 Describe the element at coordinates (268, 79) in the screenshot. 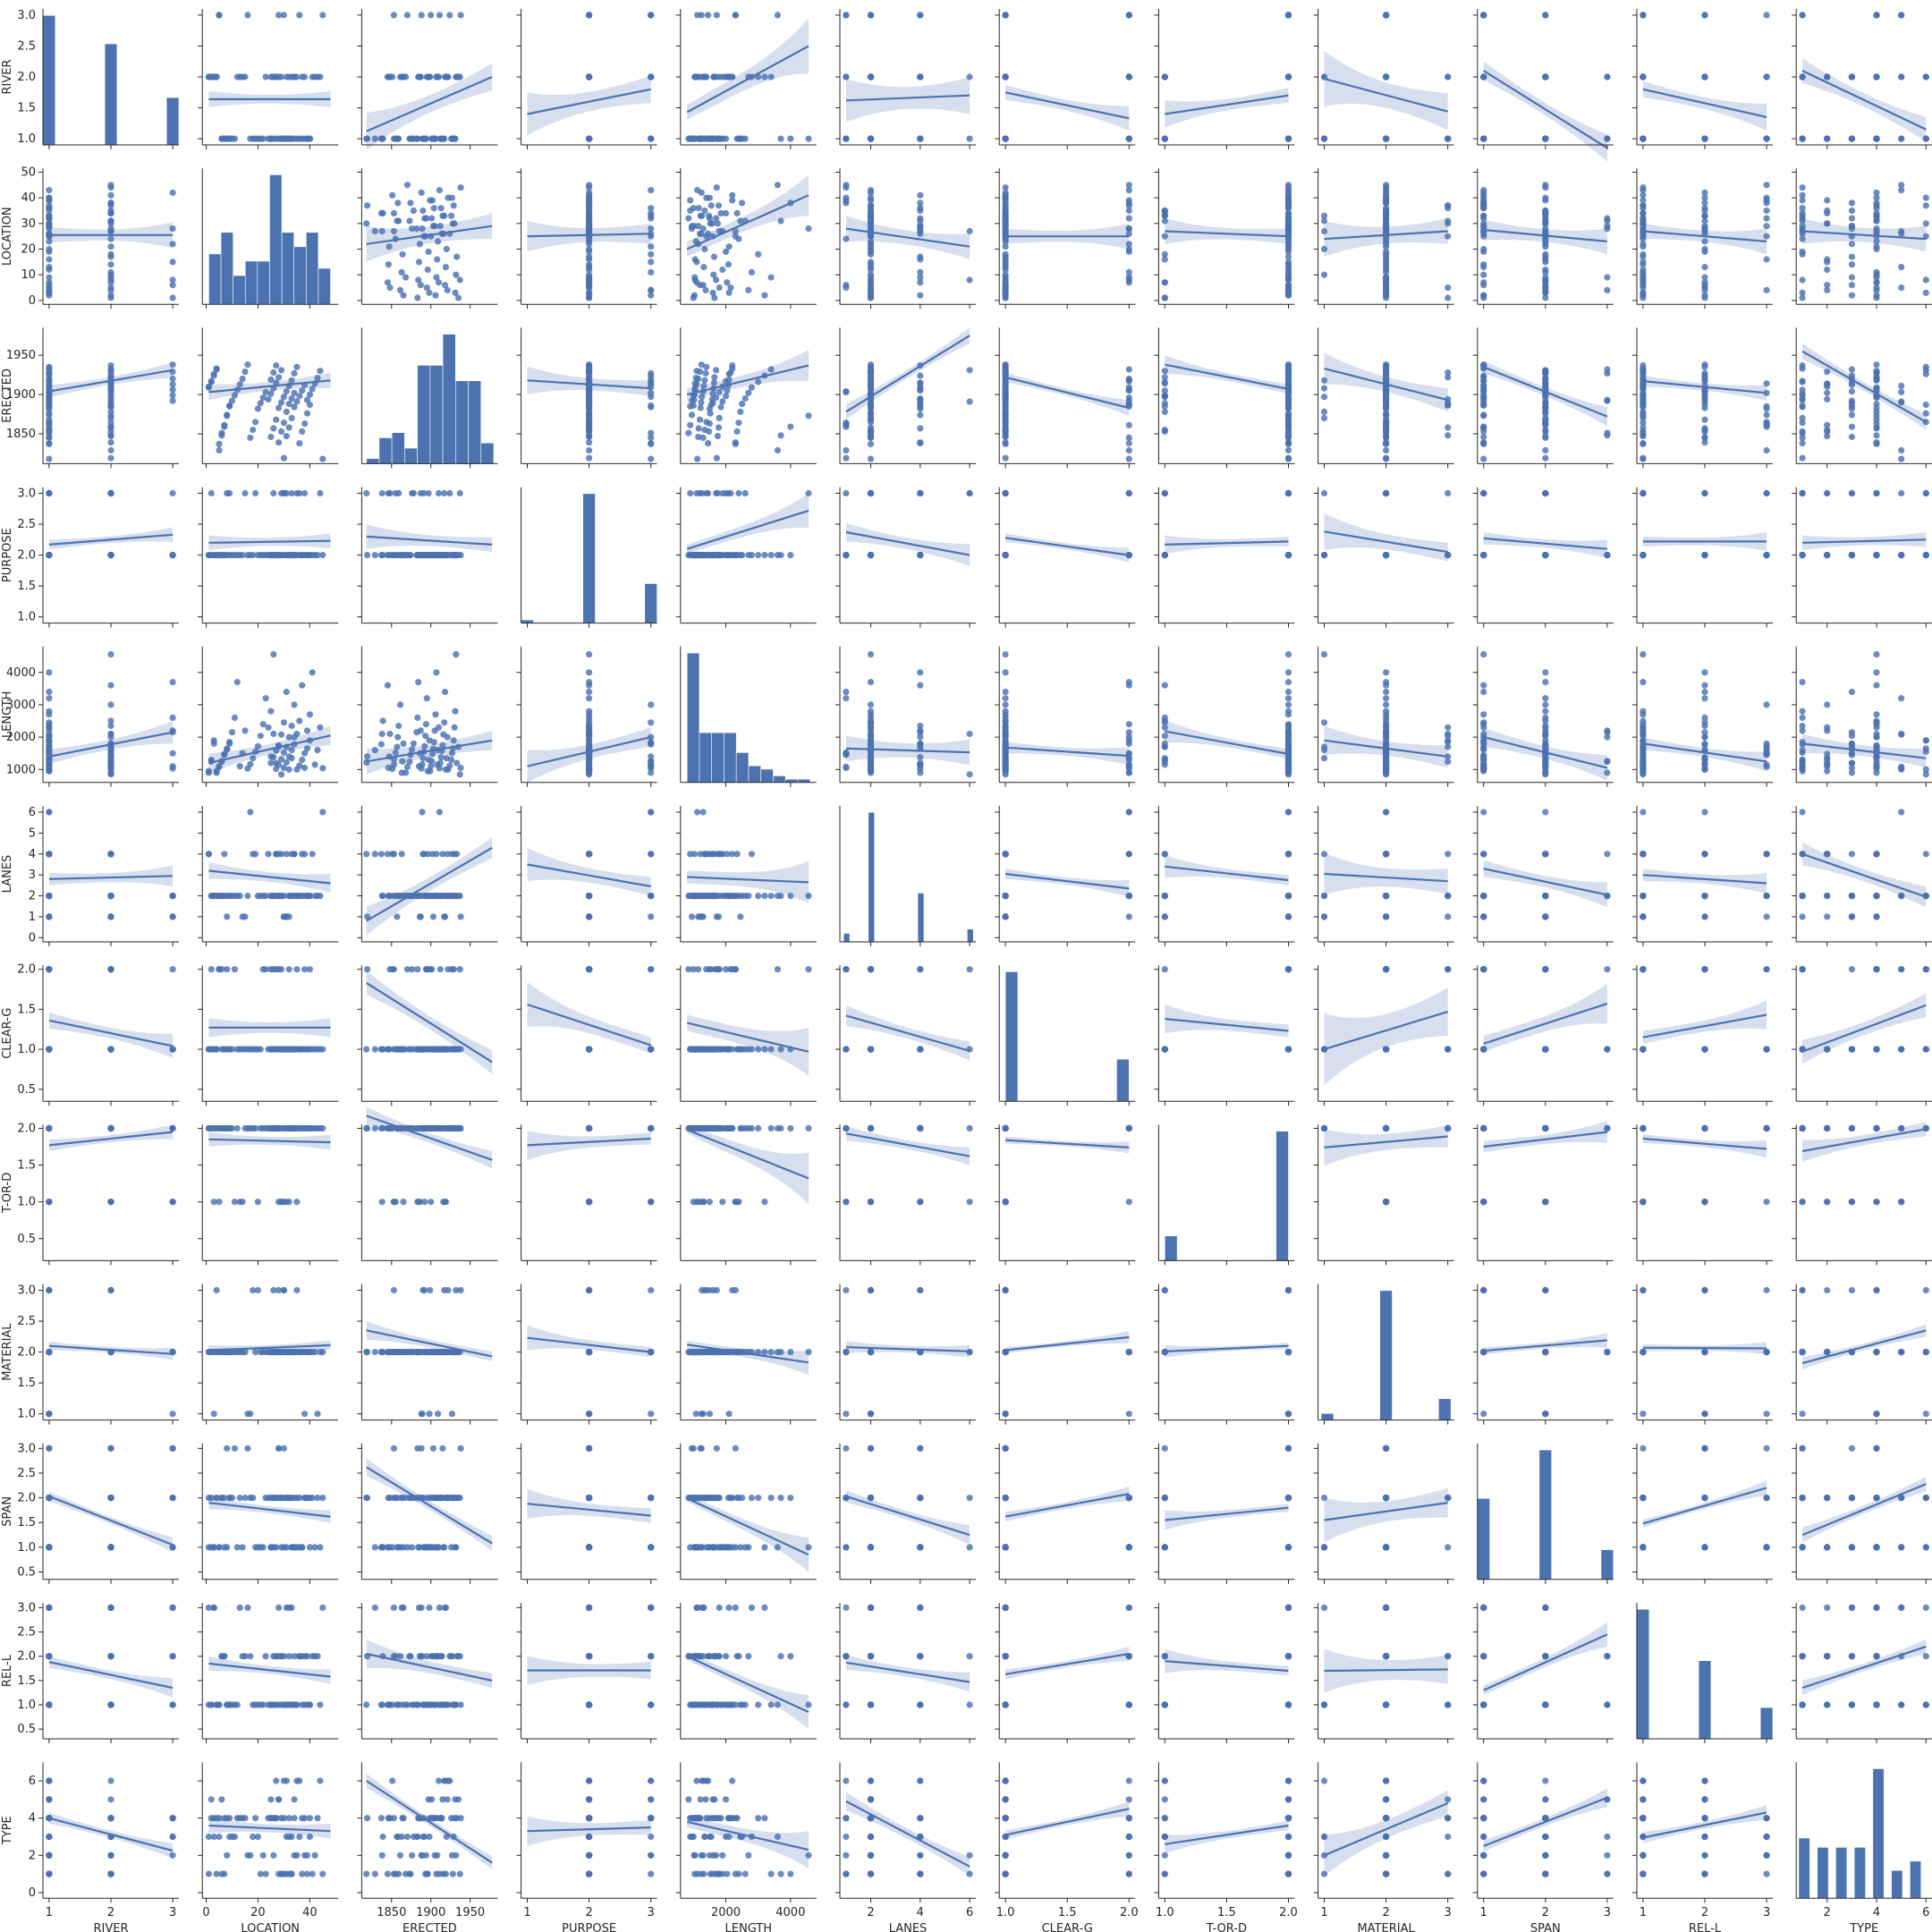

I see `panel-river-vs-location` at that location.